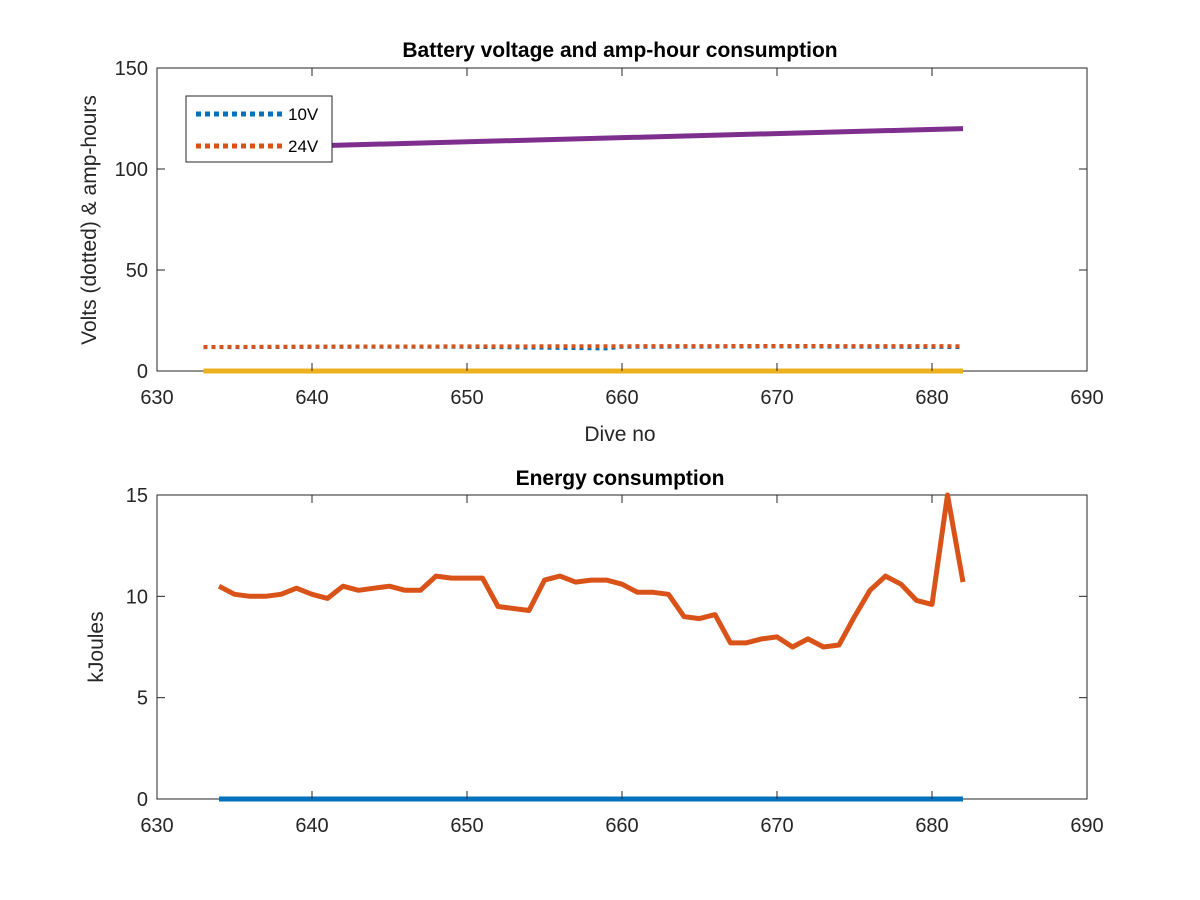  What do you see at coordinates (619, 50) in the screenshot?
I see `chart-title: Battery voltage and amp-hour consumption` at bounding box center [619, 50].